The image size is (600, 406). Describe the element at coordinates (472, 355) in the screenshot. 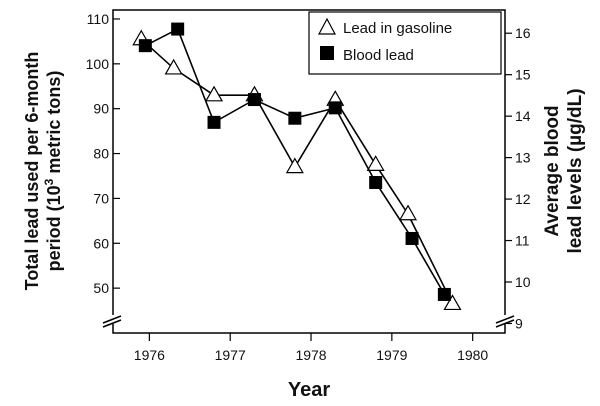

I see `x-tick-label: 1980` at that location.